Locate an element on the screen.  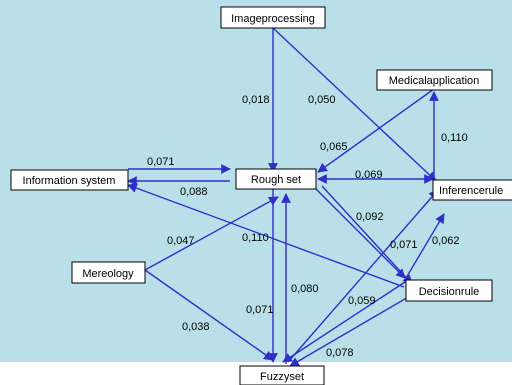
node-information-system-label: Information system is located at coordinates (69, 181).